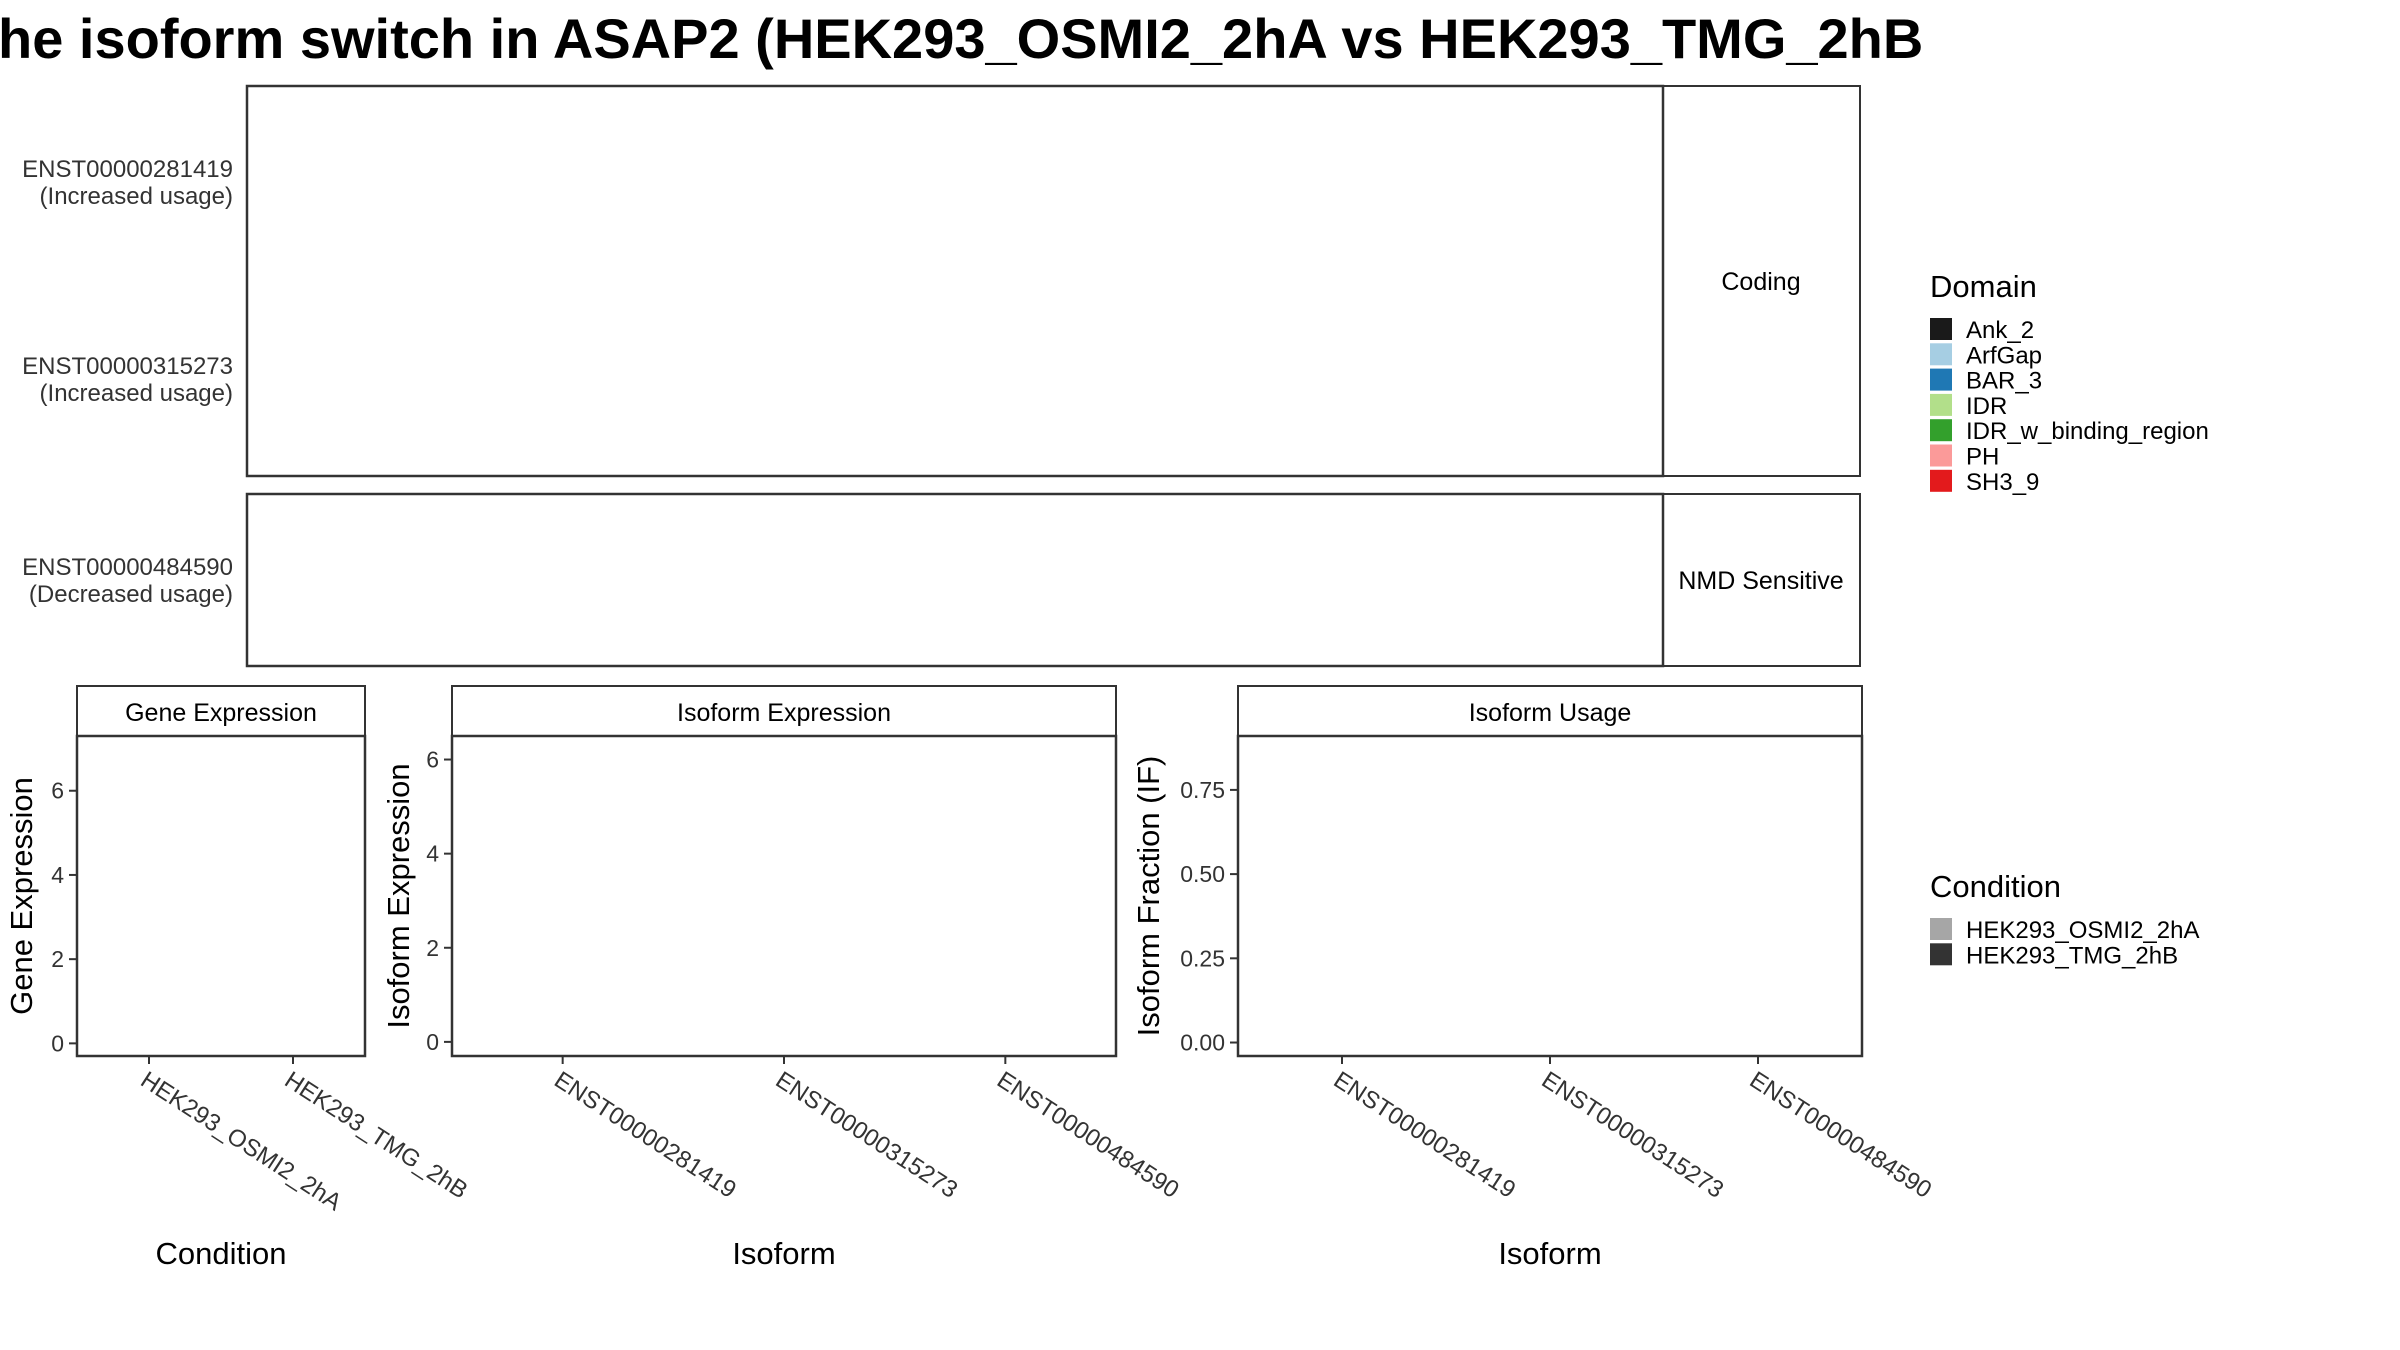 Image resolution: width=2400 pixels, height=1350 pixels. Describe the element at coordinates (1986, 406) in the screenshot. I see `domain-legend-label: IDR` at that location.